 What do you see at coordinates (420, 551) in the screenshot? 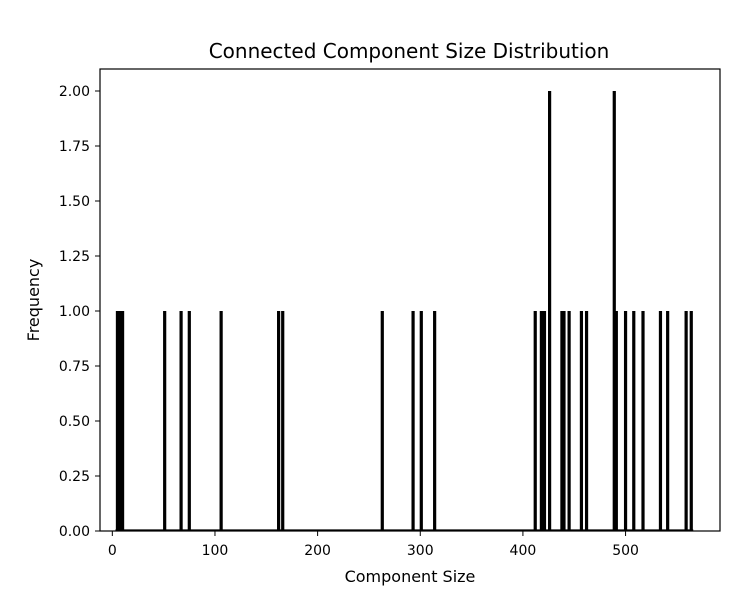
I see `x-tick-label: 300` at bounding box center [420, 551].